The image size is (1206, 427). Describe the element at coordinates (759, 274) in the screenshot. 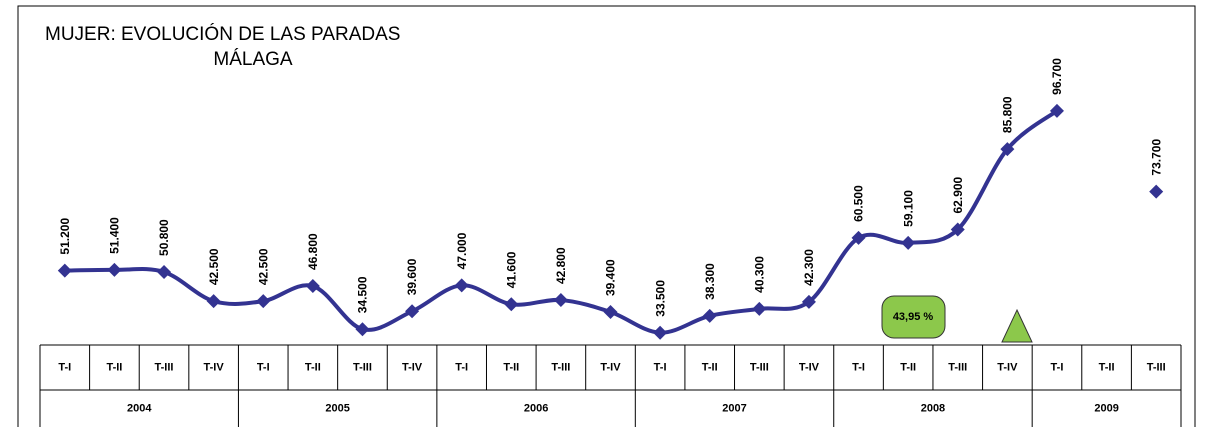

I see `data-label: 40.300` at that location.